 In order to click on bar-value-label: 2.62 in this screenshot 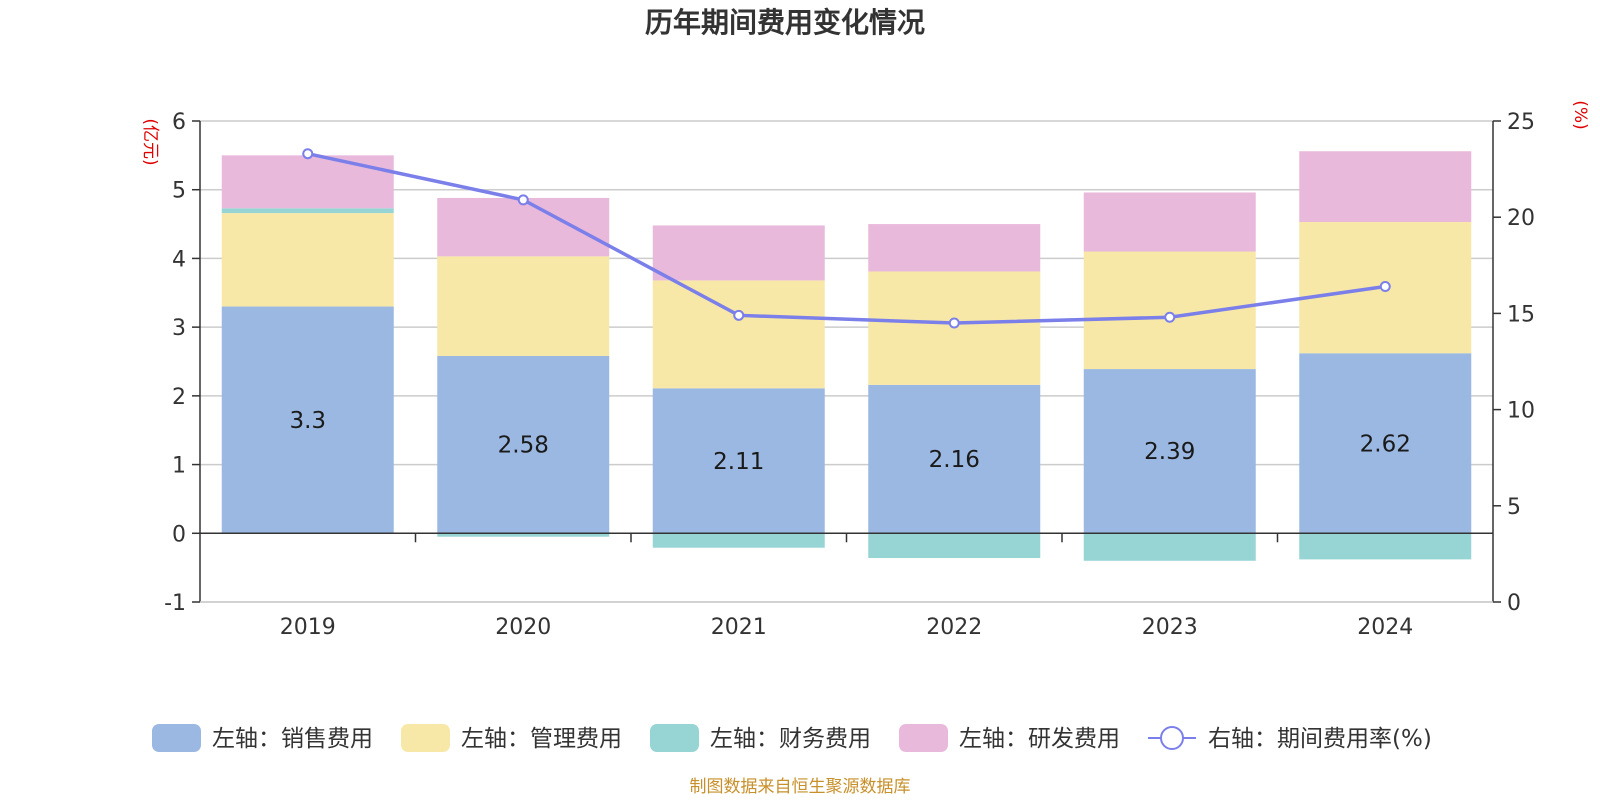, I will do `click(1385, 444)`.